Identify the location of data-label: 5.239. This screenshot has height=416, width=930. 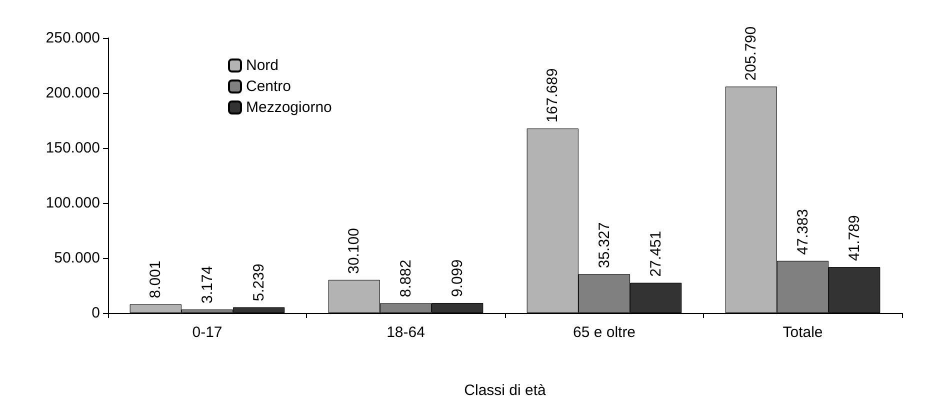
(259, 283).